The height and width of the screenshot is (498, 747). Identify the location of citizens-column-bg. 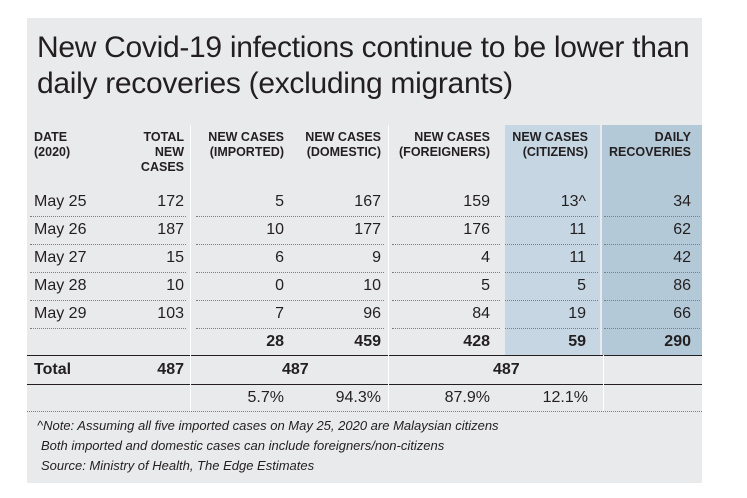
(552, 240).